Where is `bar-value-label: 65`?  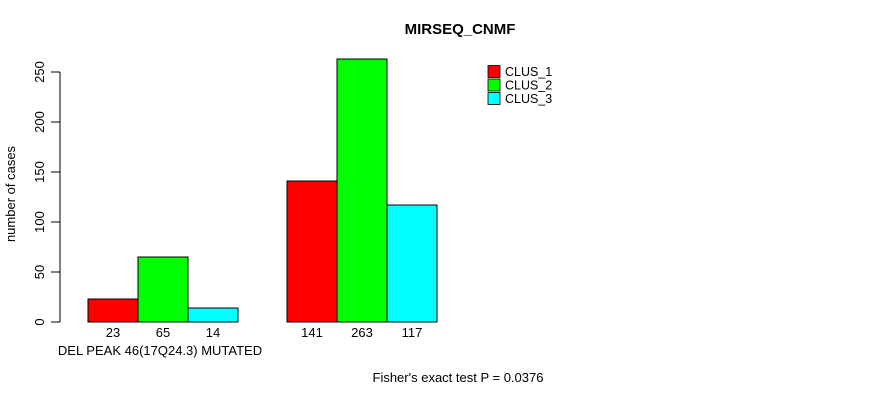
bar-value-label: 65 is located at coordinates (163, 332).